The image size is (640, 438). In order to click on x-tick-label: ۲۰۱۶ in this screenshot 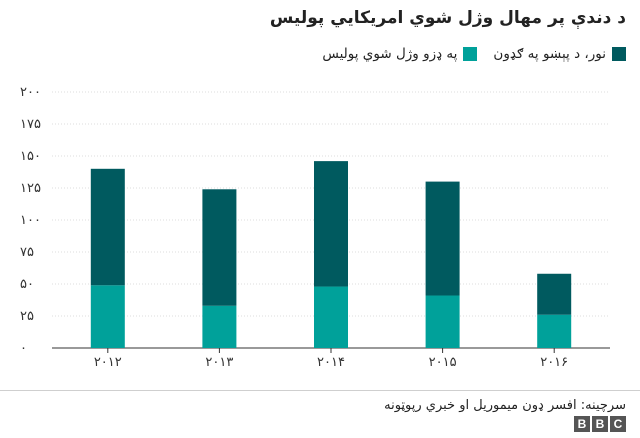, I will do `click(554, 362)`.